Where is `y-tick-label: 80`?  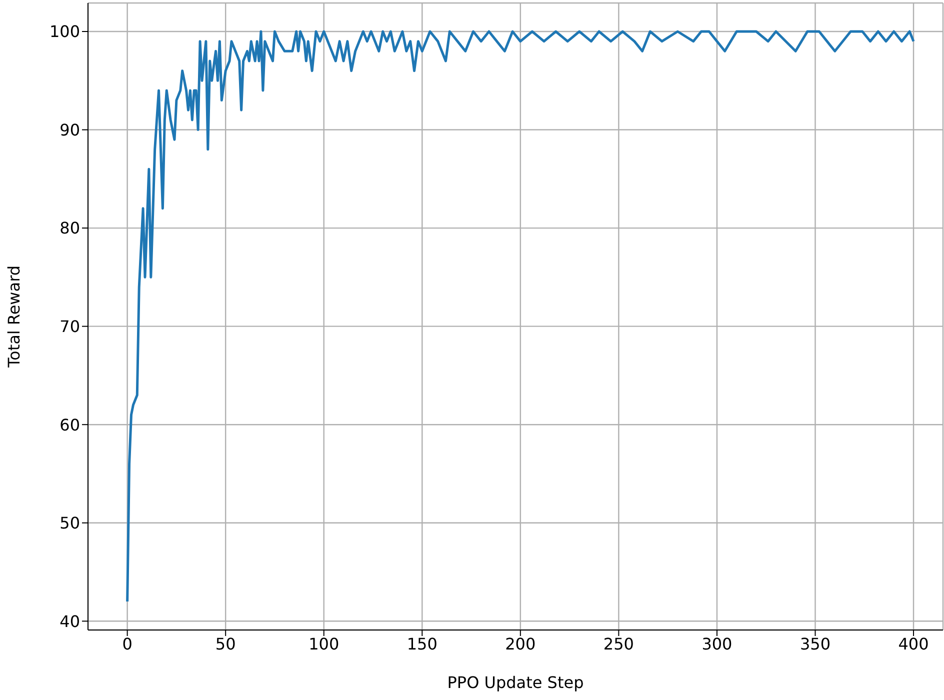
y-tick-label: 80 is located at coordinates (70, 228).